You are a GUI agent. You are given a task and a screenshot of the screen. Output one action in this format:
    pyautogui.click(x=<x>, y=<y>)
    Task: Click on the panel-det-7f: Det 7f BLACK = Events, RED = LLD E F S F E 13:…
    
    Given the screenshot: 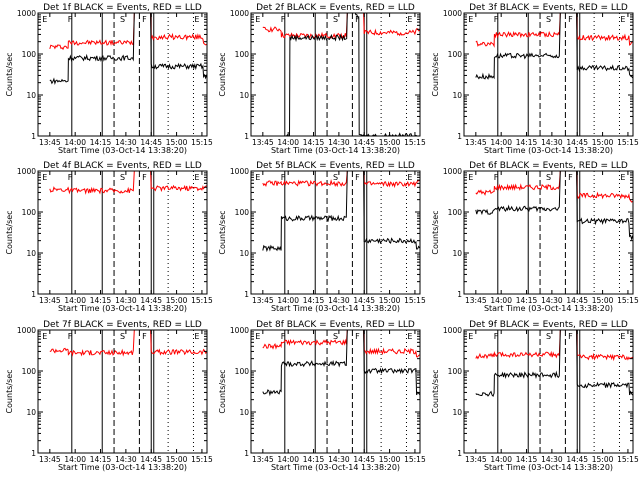 What is the action you would take?
    pyautogui.click(x=109, y=396)
    